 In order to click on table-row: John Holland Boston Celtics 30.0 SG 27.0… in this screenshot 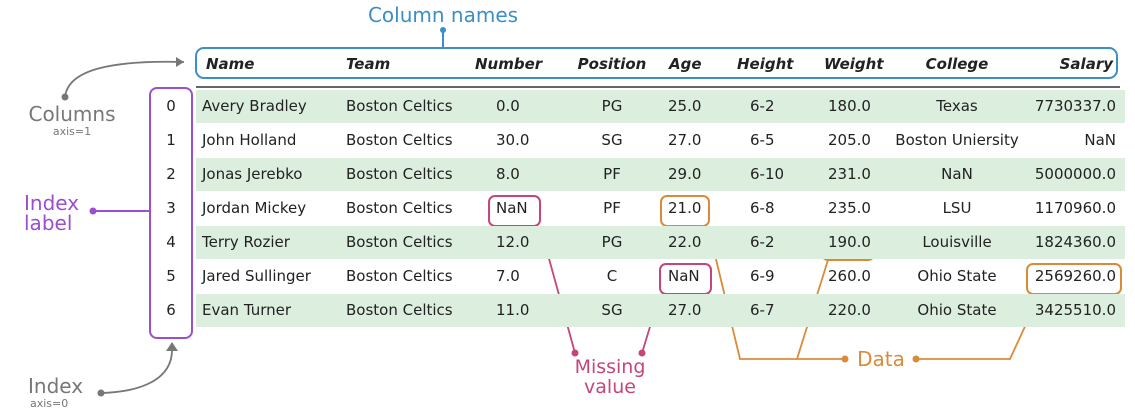, I will do `click(660, 140)`.